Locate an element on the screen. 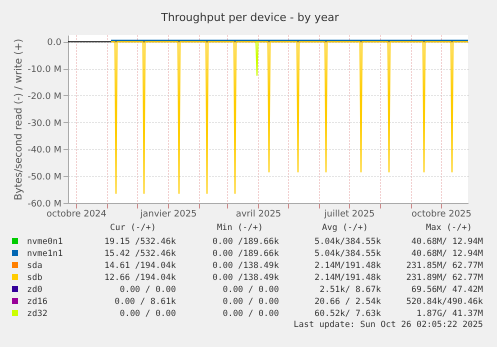 The width and height of the screenshot is (497, 347). text: Avg (-/+) is located at coordinates (345, 228).